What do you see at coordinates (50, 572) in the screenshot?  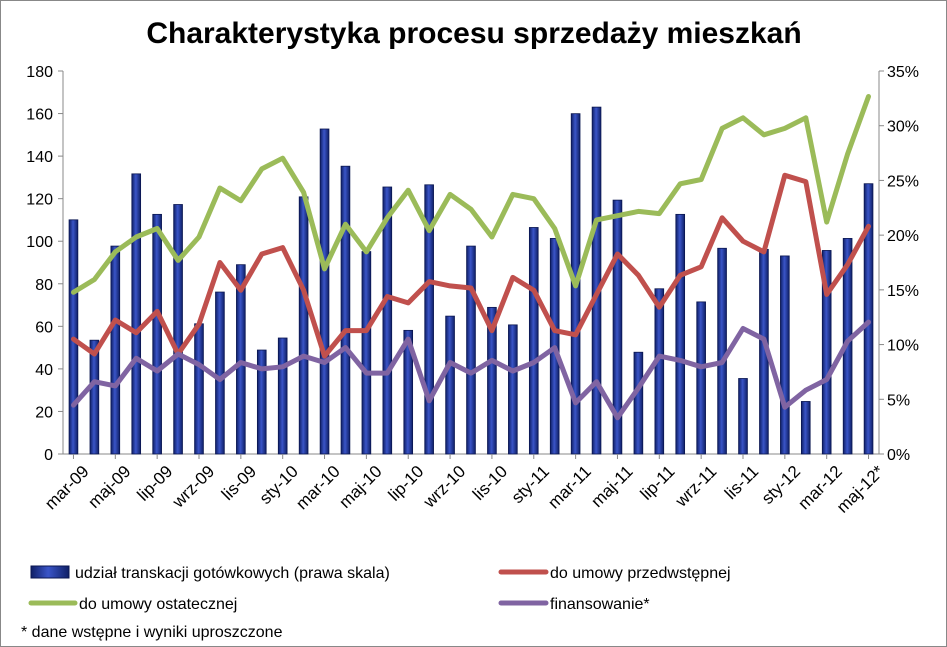 I see `legend-swatch-cash-share` at bounding box center [50, 572].